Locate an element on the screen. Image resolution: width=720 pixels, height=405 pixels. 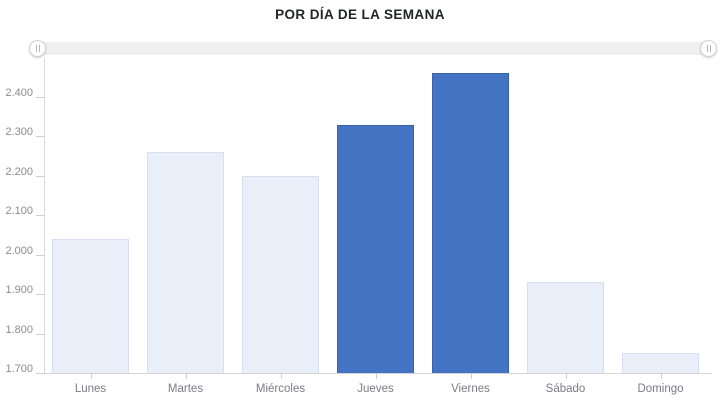
bar-lunes is located at coordinates (90, 305).